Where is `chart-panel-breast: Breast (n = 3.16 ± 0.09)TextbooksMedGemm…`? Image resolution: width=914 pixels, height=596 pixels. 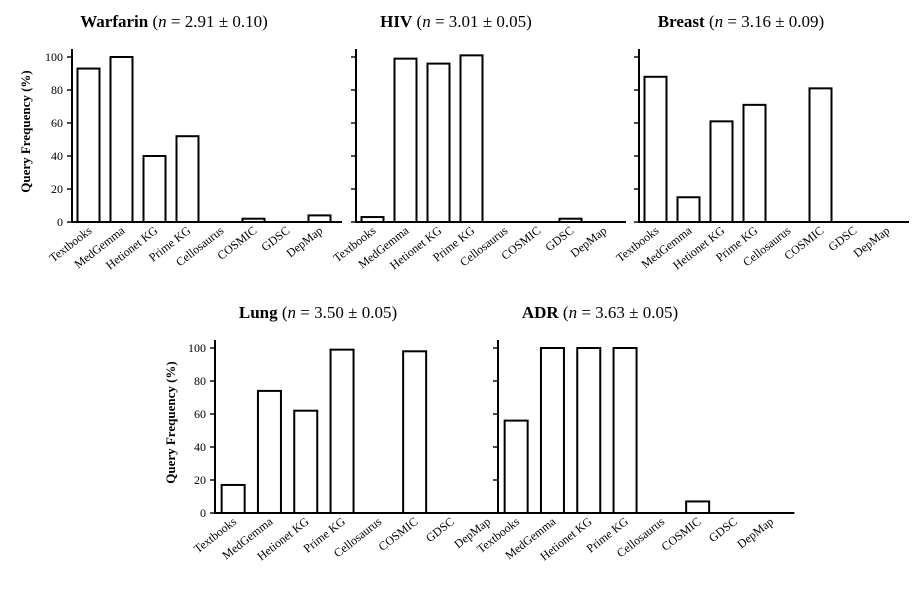 chart-panel-breast: Breast (n = 3.16 ± 0.09)TextbooksMedGemm… is located at coordinates (761, 142).